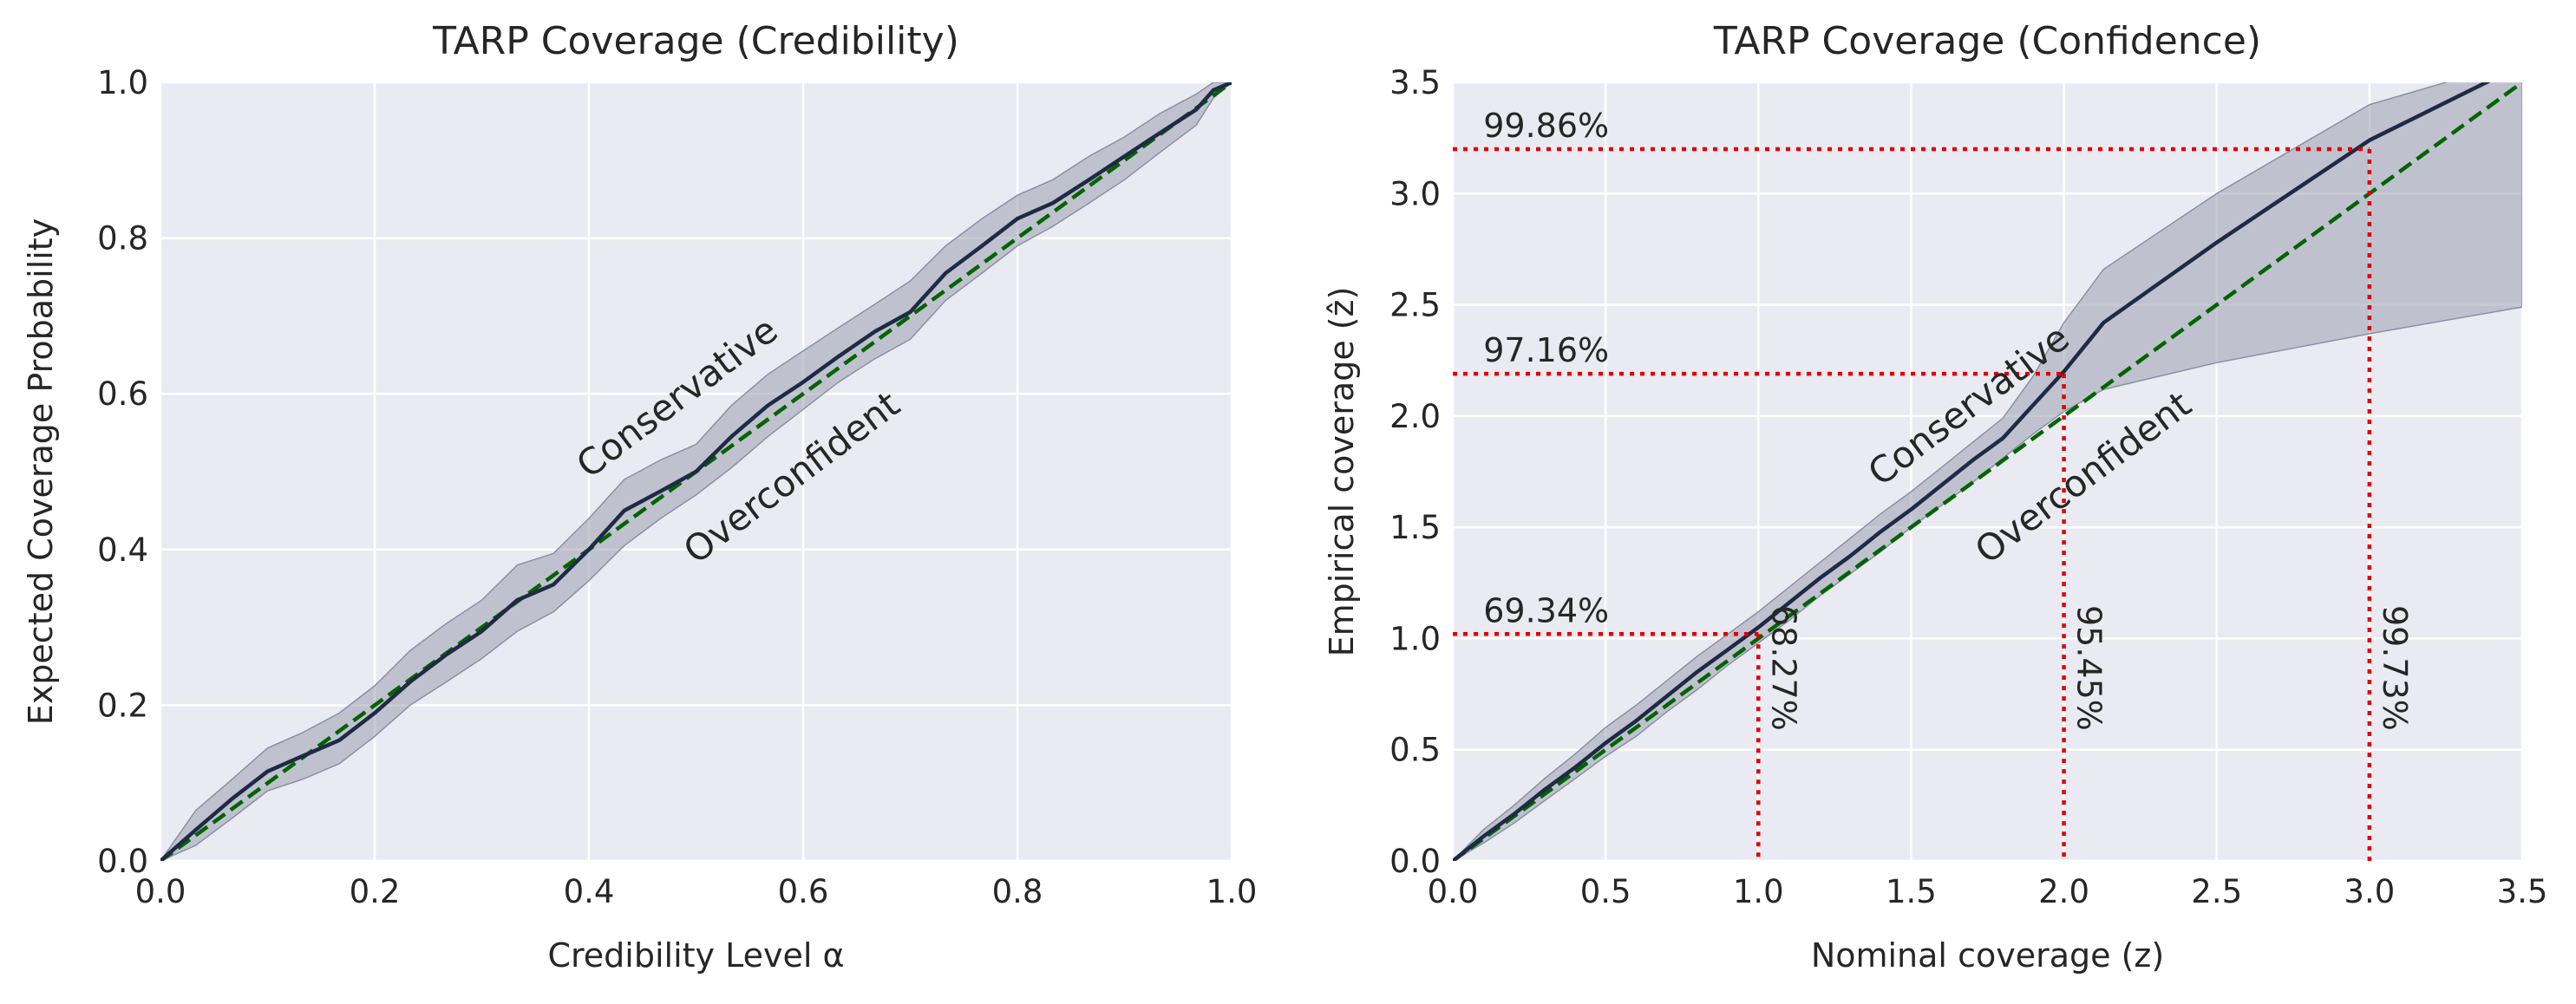 This screenshot has height=1004, width=2576. What do you see at coordinates (2063, 892) in the screenshot?
I see `x-tick-label: 2.0` at bounding box center [2063, 892].